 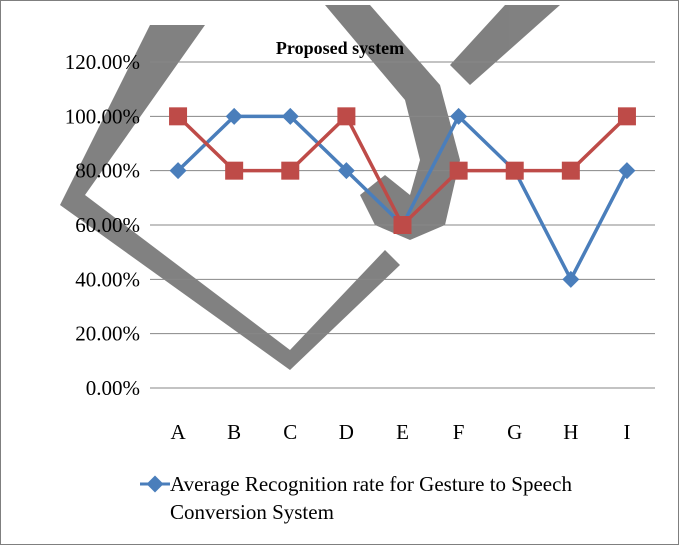 What do you see at coordinates (107, 171) in the screenshot?
I see `y-tick-label: 80.00%` at bounding box center [107, 171].